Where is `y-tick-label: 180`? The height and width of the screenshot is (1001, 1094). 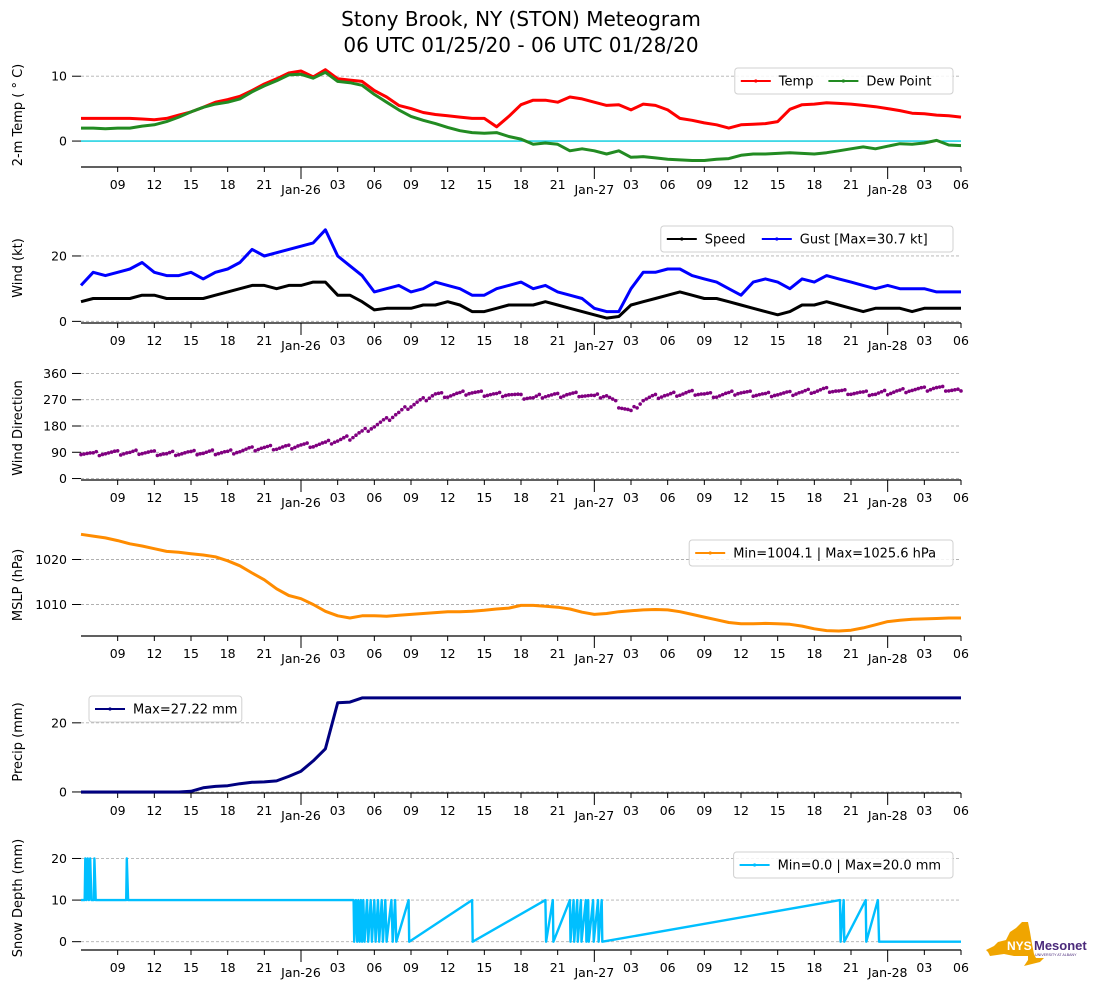 y-tick-label: 180 is located at coordinates (55, 426).